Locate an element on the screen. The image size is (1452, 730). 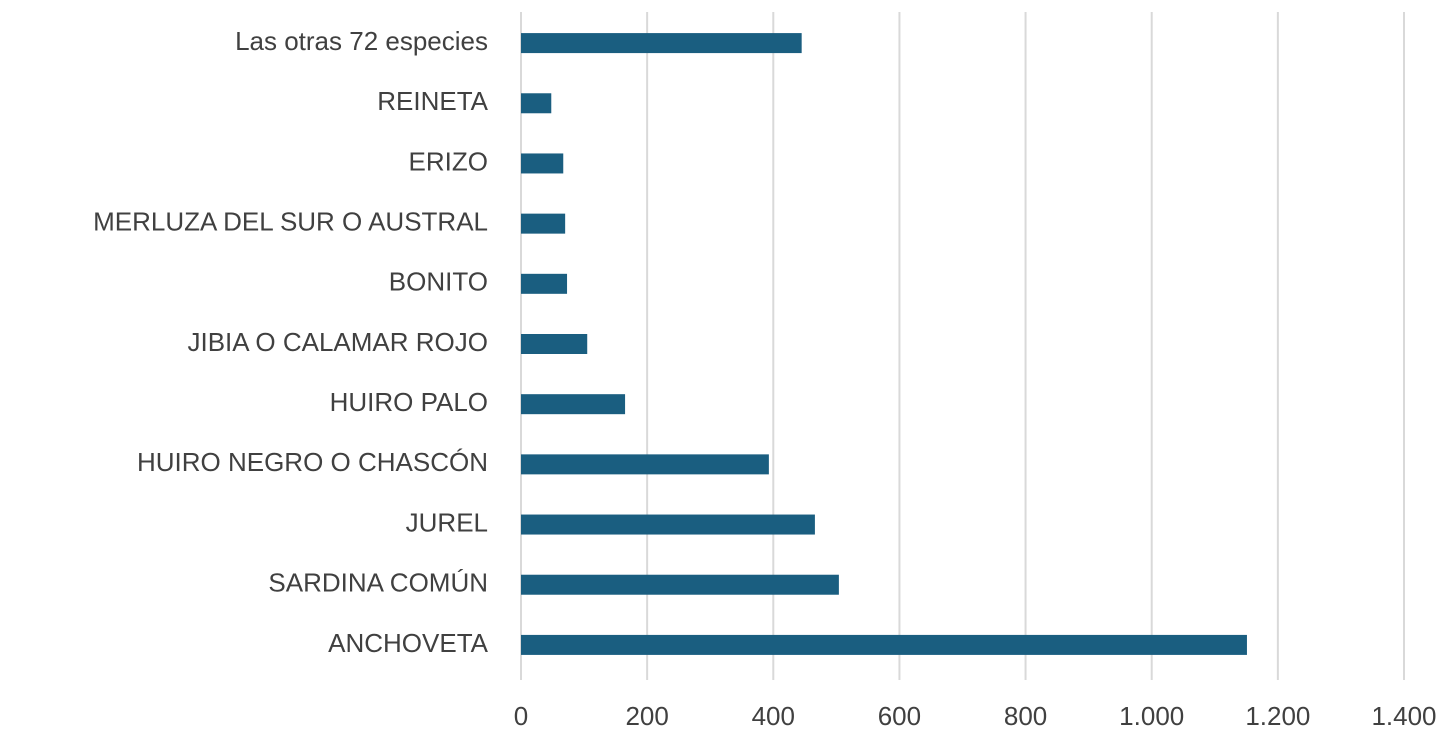
x-tick-label: 800 is located at coordinates (1025, 715).